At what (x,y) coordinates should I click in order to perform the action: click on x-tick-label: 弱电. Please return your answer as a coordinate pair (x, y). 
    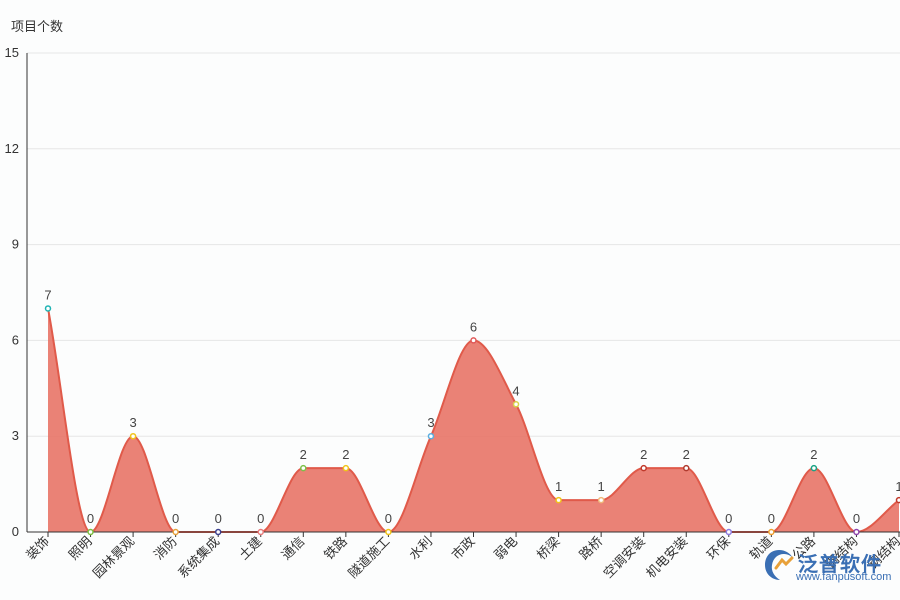
    Looking at the image, I should click on (505, 548).